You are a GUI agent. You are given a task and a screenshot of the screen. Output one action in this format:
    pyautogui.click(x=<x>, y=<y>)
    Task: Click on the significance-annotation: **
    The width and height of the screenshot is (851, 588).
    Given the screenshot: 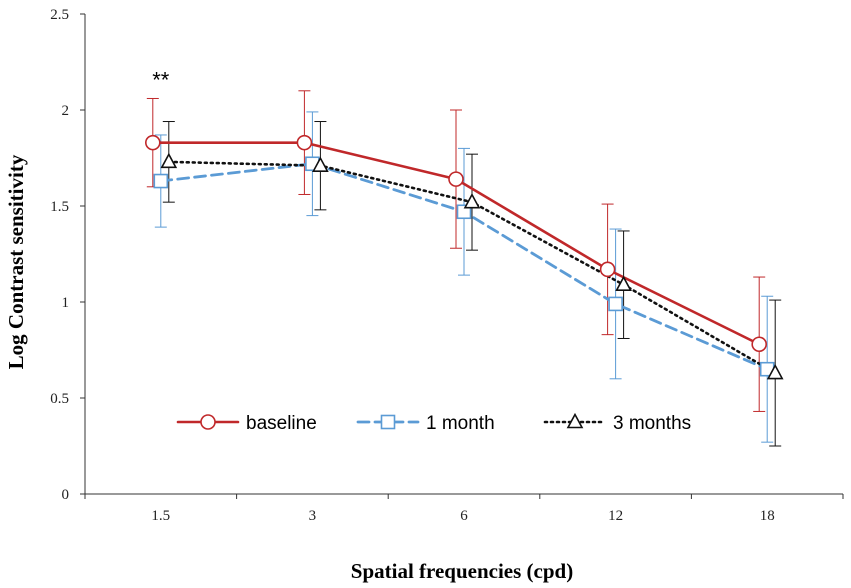 What is the action you would take?
    pyautogui.click(x=161, y=79)
    